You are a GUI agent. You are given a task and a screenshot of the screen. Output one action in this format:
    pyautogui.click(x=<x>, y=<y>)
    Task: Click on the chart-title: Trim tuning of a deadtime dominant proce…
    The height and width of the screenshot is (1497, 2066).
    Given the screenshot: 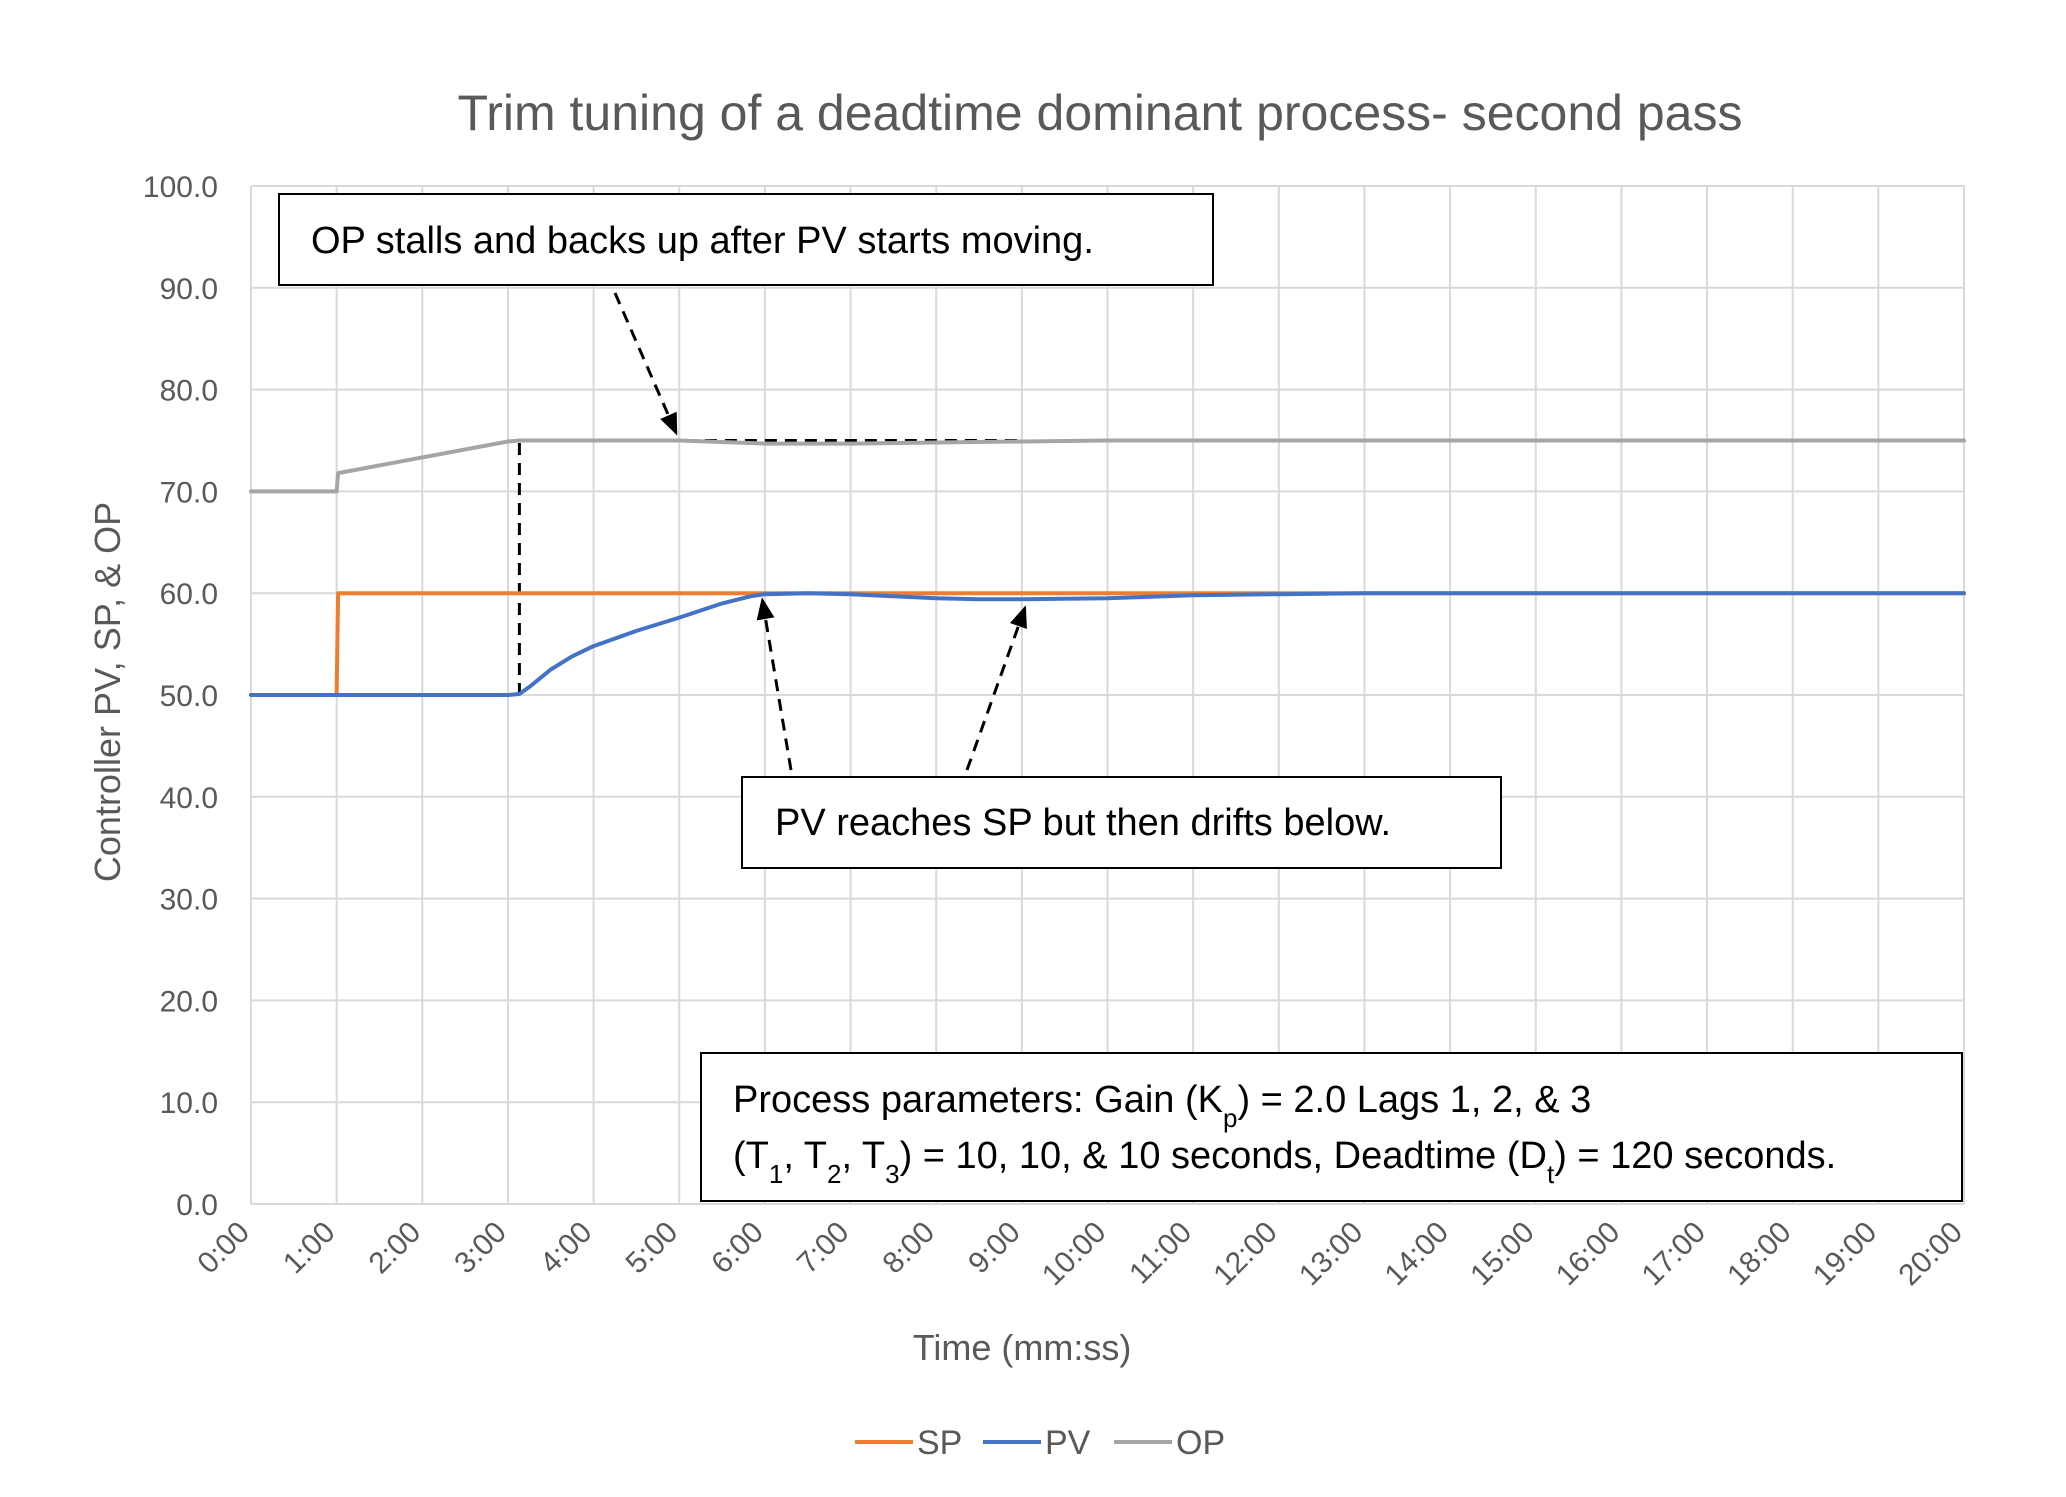 What is the action you would take?
    pyautogui.click(x=1100, y=113)
    